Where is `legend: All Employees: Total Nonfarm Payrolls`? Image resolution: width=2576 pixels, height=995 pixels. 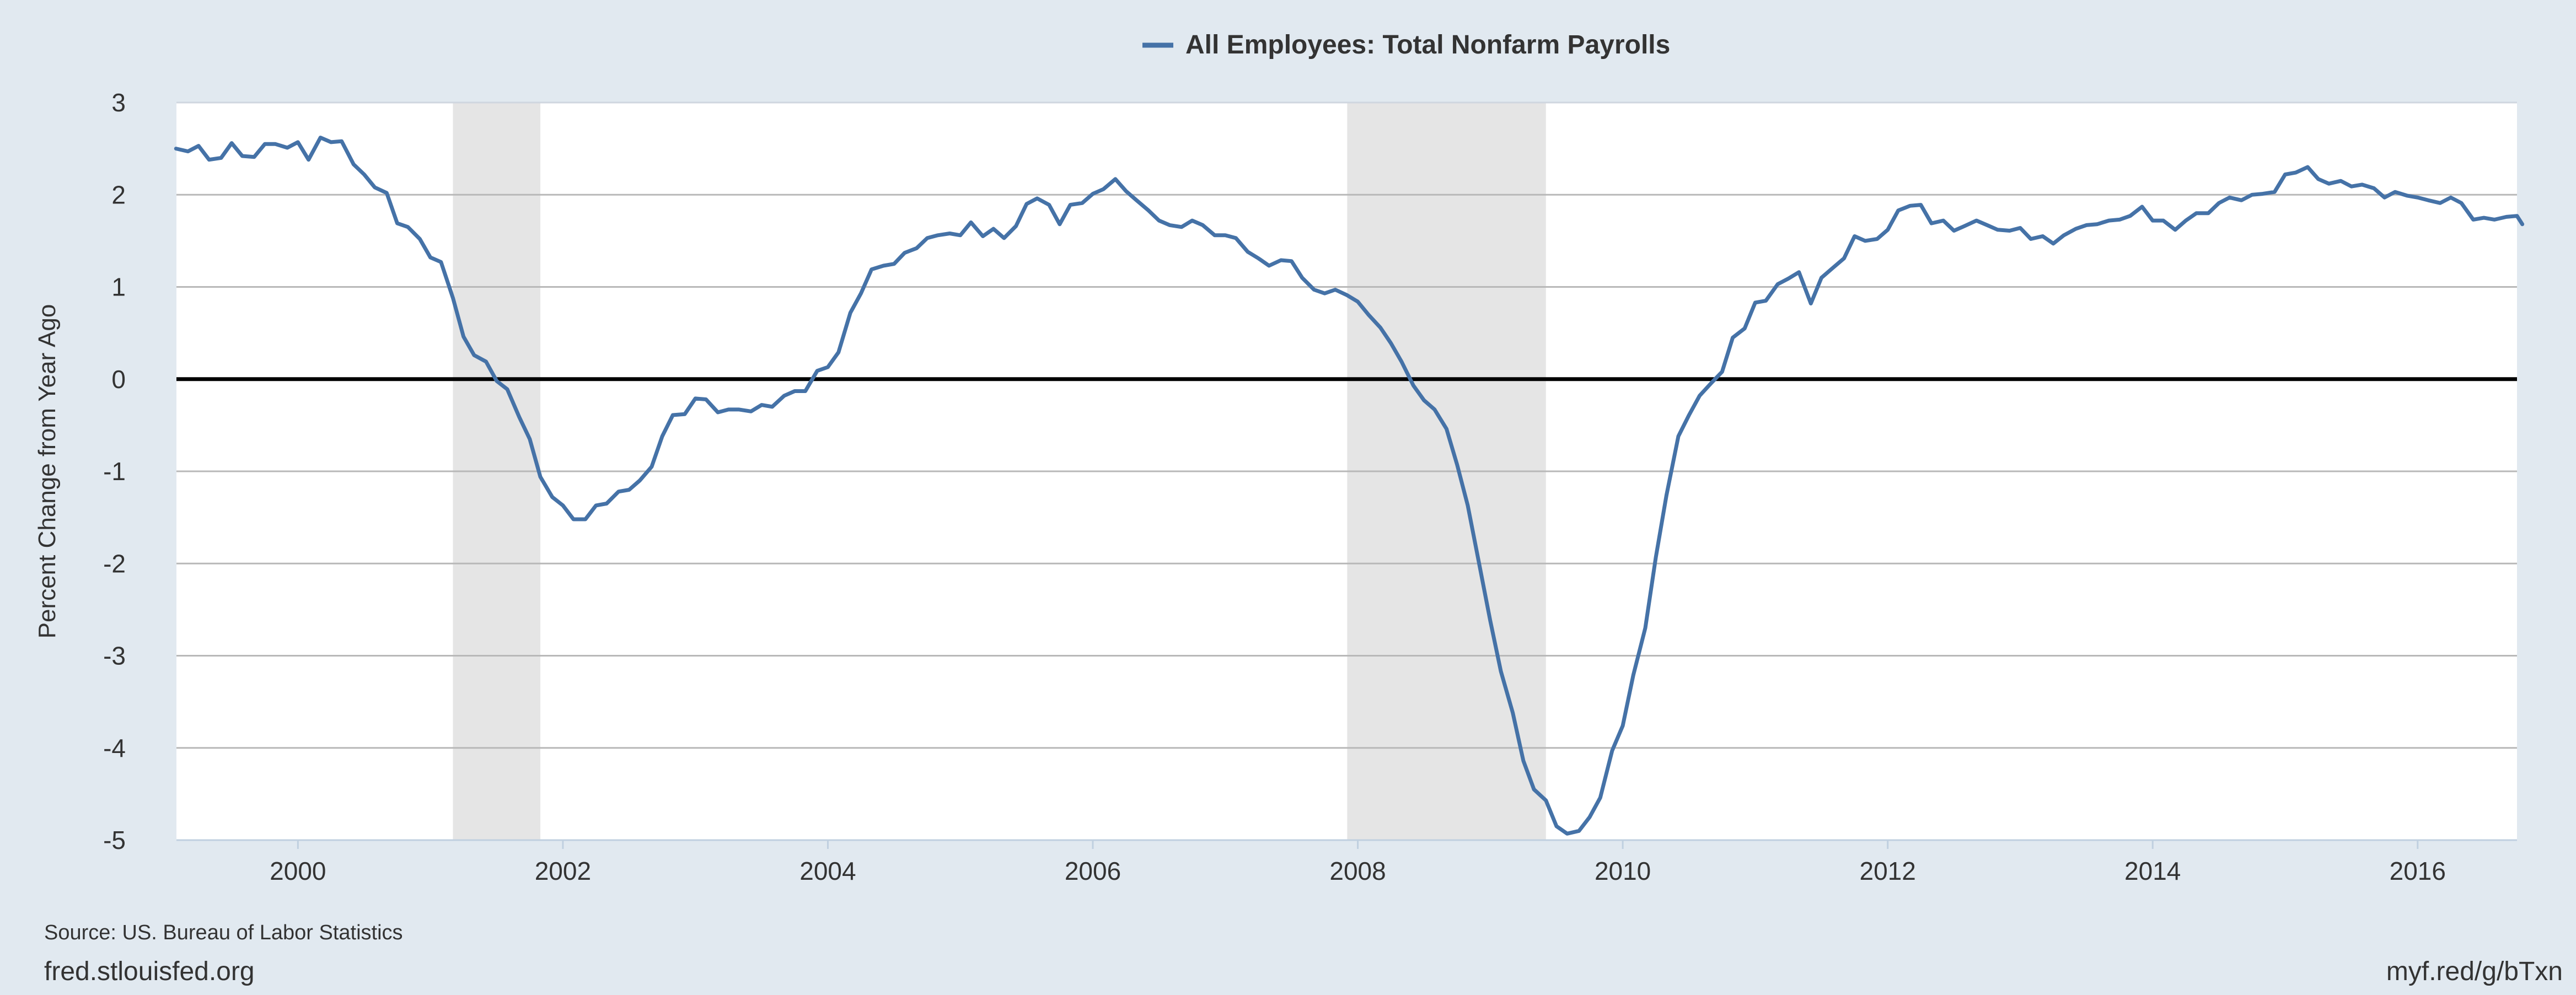
legend: All Employees: Total Nonfarm Payrolls is located at coordinates (1406, 45).